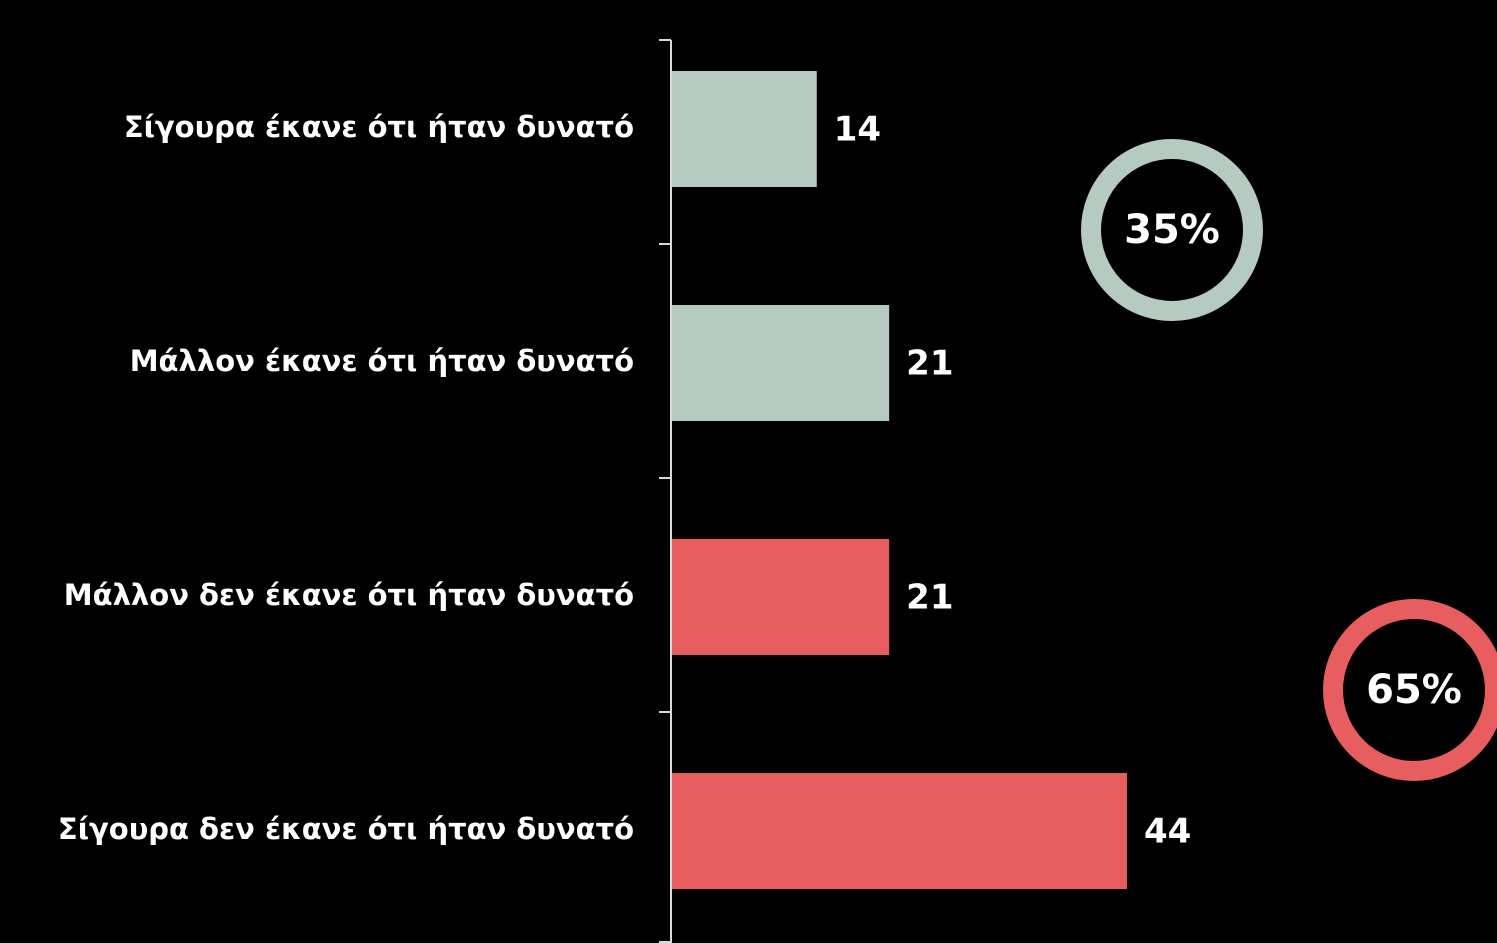 Image resolution: width=1497 pixels, height=943 pixels. Describe the element at coordinates (346, 829) in the screenshot. I see `category-label: Σίγουρα δεν έκανε ότι ήταν δυνατό` at that location.